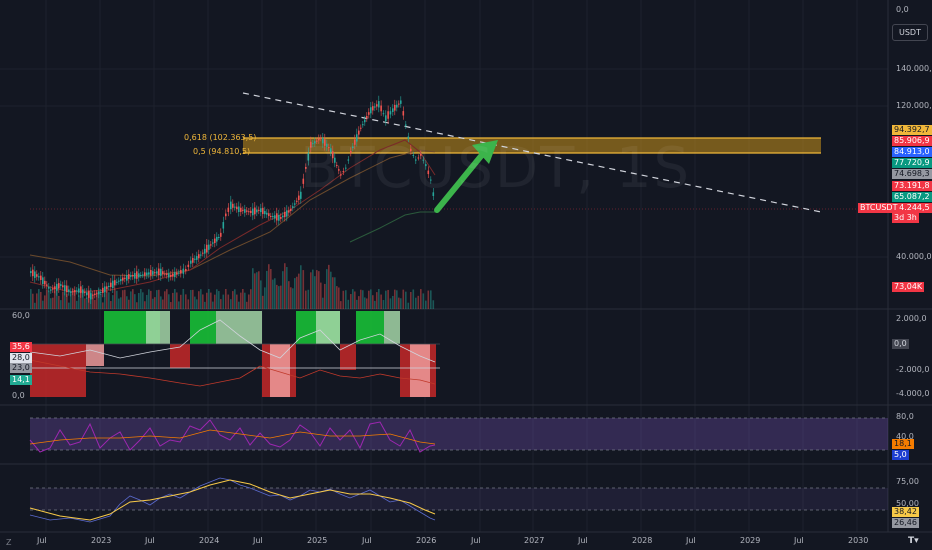 The image size is (932, 550). I want to click on dmi-value-label: 23,0, so click(21, 368).